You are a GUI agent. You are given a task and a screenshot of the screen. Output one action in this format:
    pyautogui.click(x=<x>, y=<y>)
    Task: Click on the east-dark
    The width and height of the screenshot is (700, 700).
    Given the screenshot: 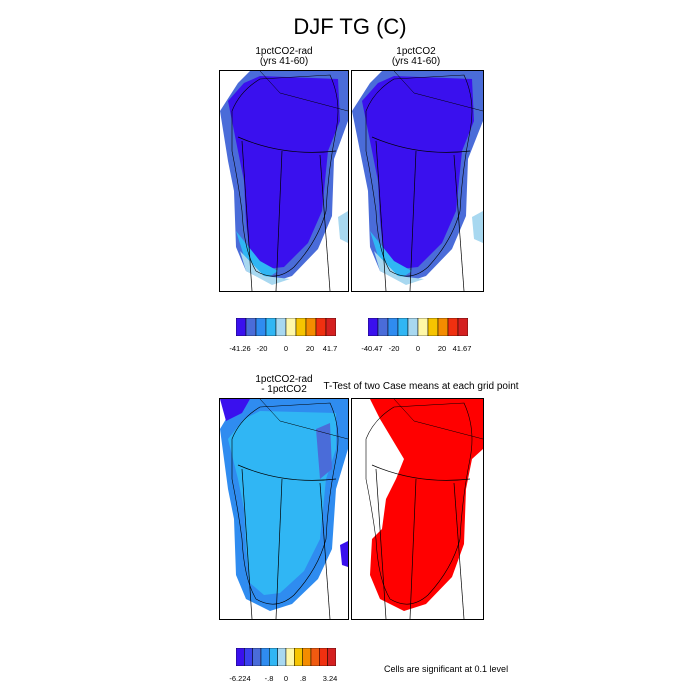 What is the action you would take?
    pyautogui.click(x=324, y=451)
    